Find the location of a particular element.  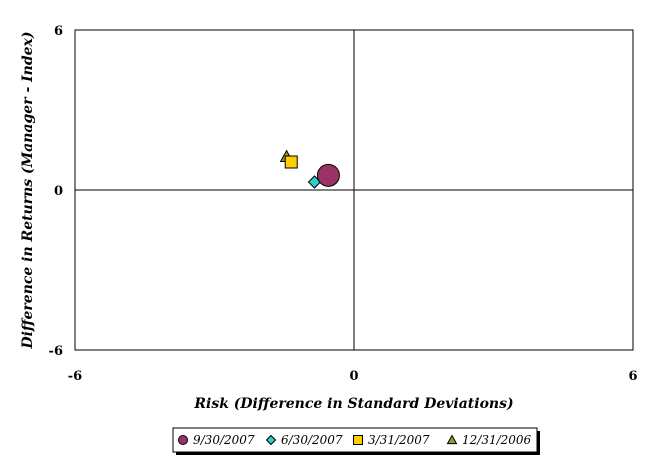

legend-label: 9/30/2007 is located at coordinates (224, 440).